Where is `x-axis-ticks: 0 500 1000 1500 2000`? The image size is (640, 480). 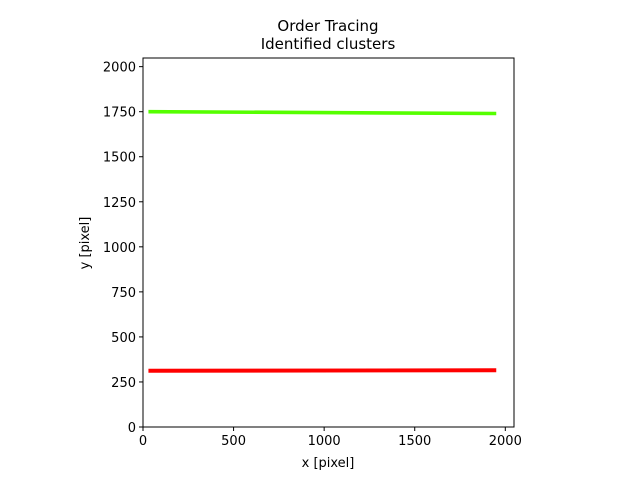
x-axis-ticks: 0 500 1000 1500 2000 is located at coordinates (330, 438).